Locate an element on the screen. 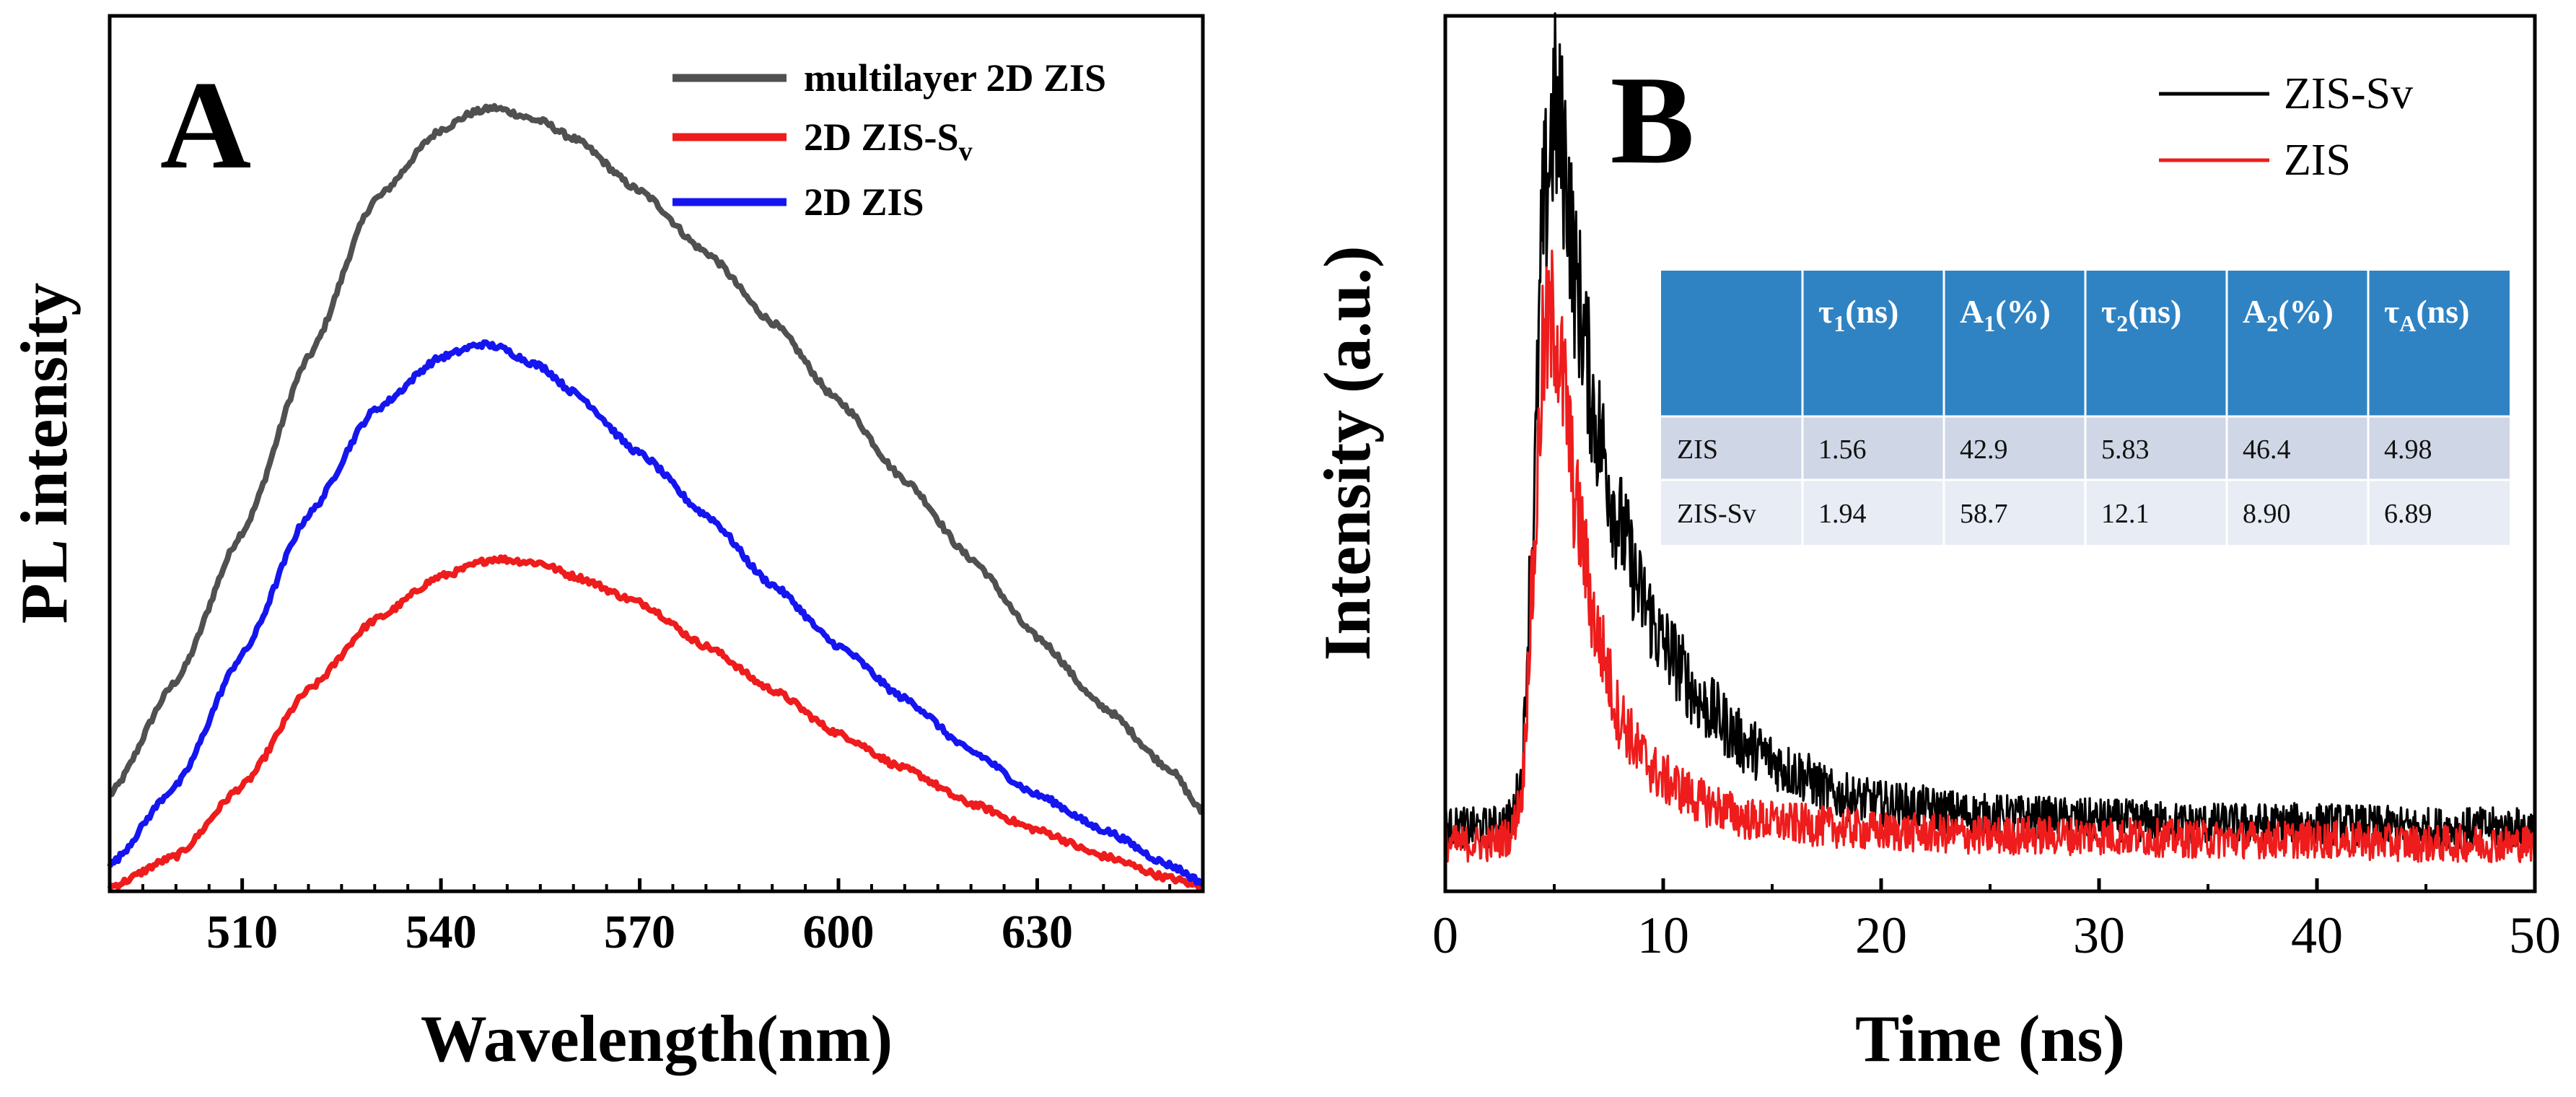  table-cell: 1.94 is located at coordinates (1842, 514).